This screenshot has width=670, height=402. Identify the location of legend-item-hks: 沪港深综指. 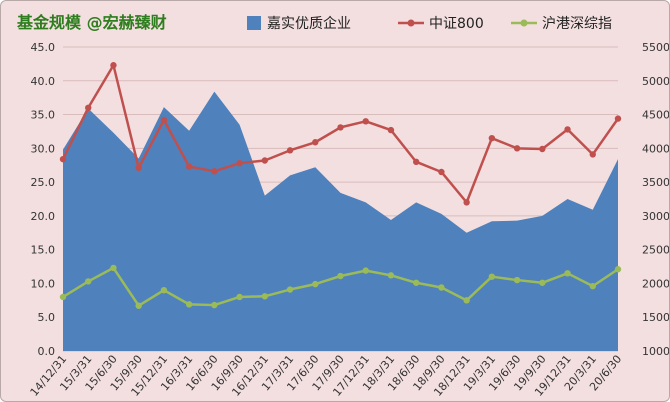
(561, 24).